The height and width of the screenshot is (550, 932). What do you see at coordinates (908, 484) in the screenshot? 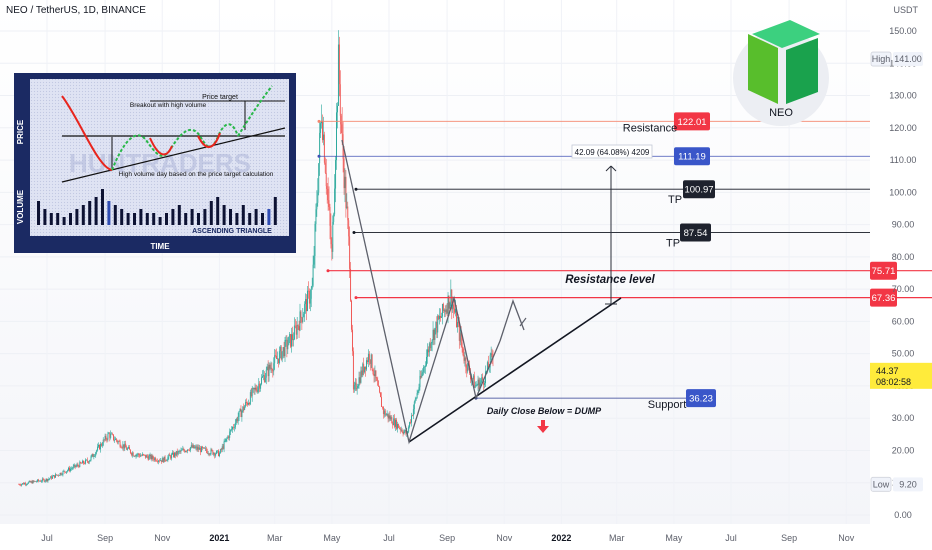
I see `low-value: 9.20` at bounding box center [908, 484].